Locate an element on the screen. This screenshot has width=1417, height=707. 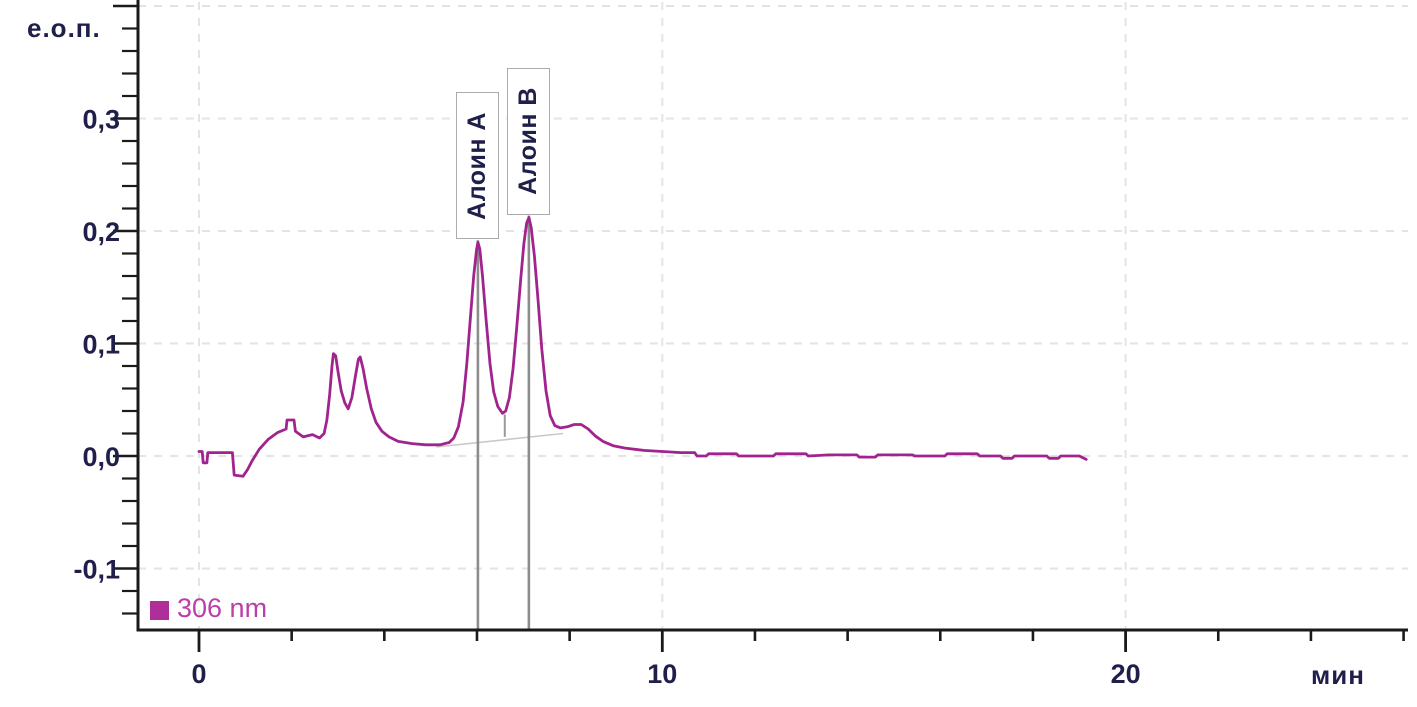
y-tick-label: 0,3 is located at coordinates (101, 120).